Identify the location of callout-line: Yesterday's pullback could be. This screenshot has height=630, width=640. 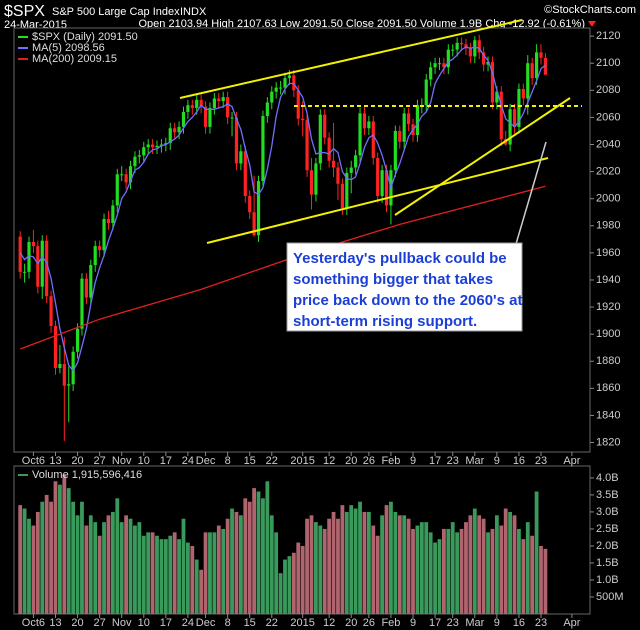
(400, 258).